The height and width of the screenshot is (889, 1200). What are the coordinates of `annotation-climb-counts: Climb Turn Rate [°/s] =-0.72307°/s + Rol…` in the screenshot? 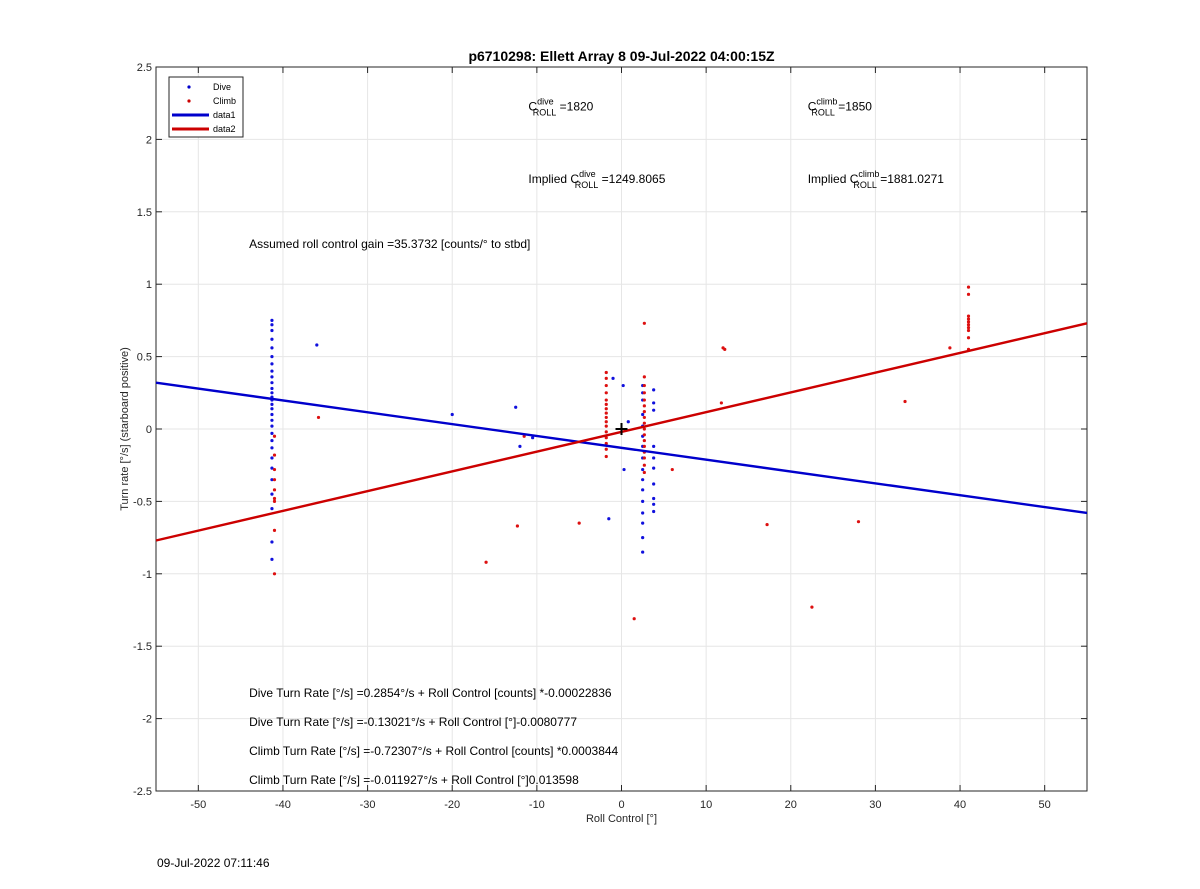 It's located at (433, 751).